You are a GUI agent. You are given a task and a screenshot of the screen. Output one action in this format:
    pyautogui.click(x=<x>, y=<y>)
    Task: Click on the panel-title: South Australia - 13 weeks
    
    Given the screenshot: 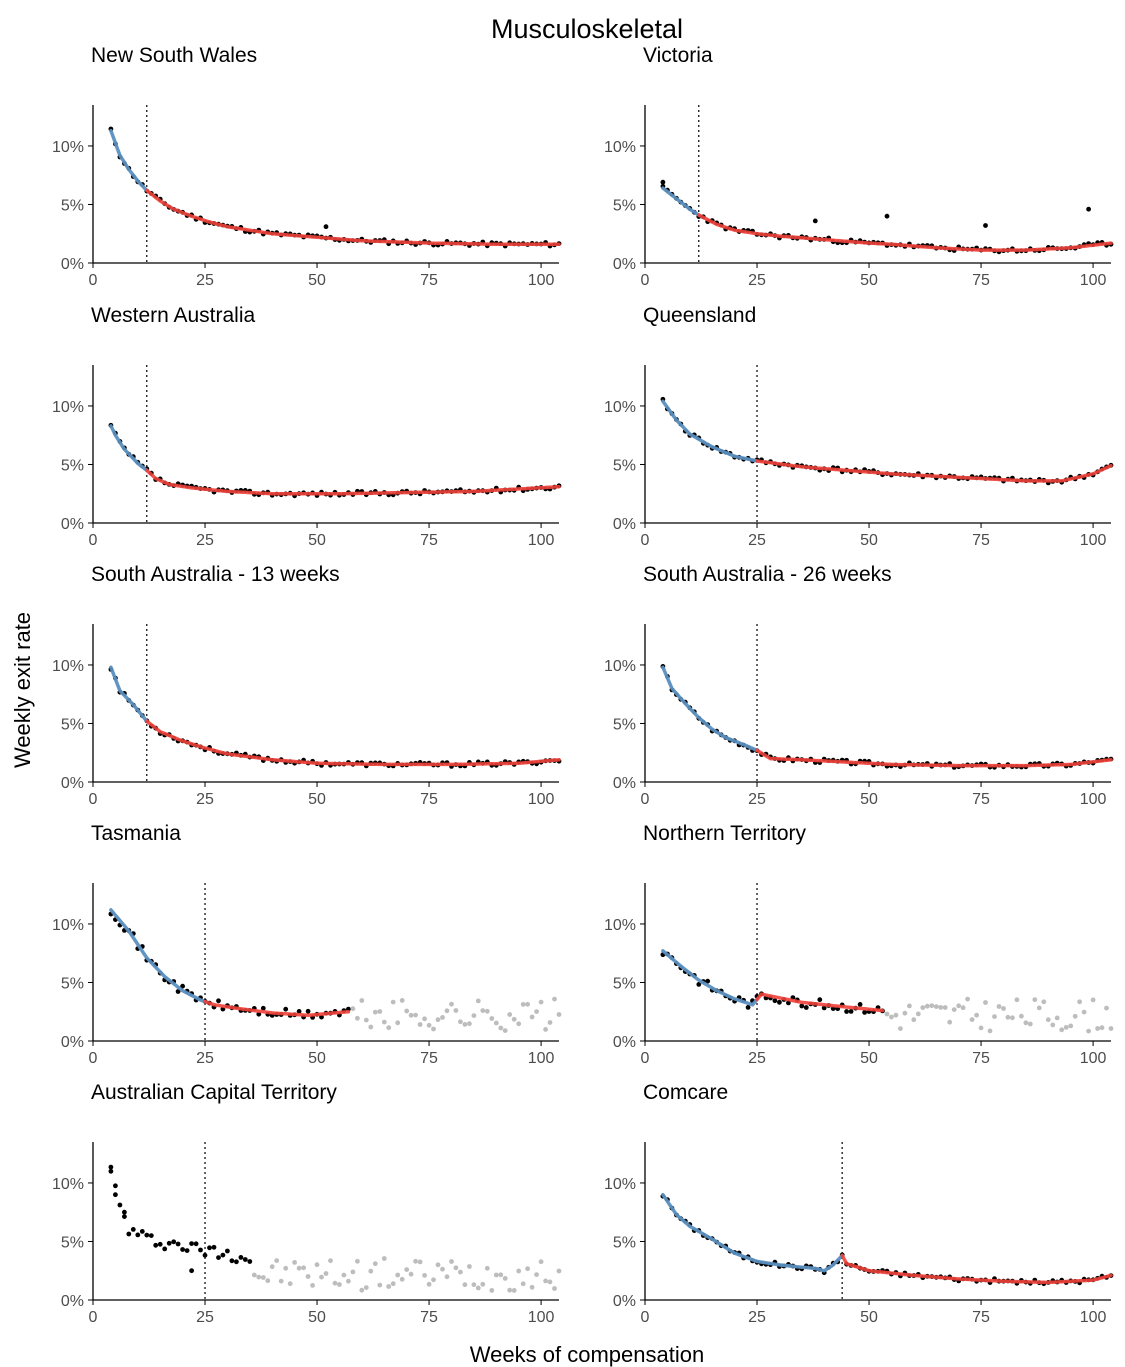 What is the action you would take?
    pyautogui.click(x=215, y=574)
    